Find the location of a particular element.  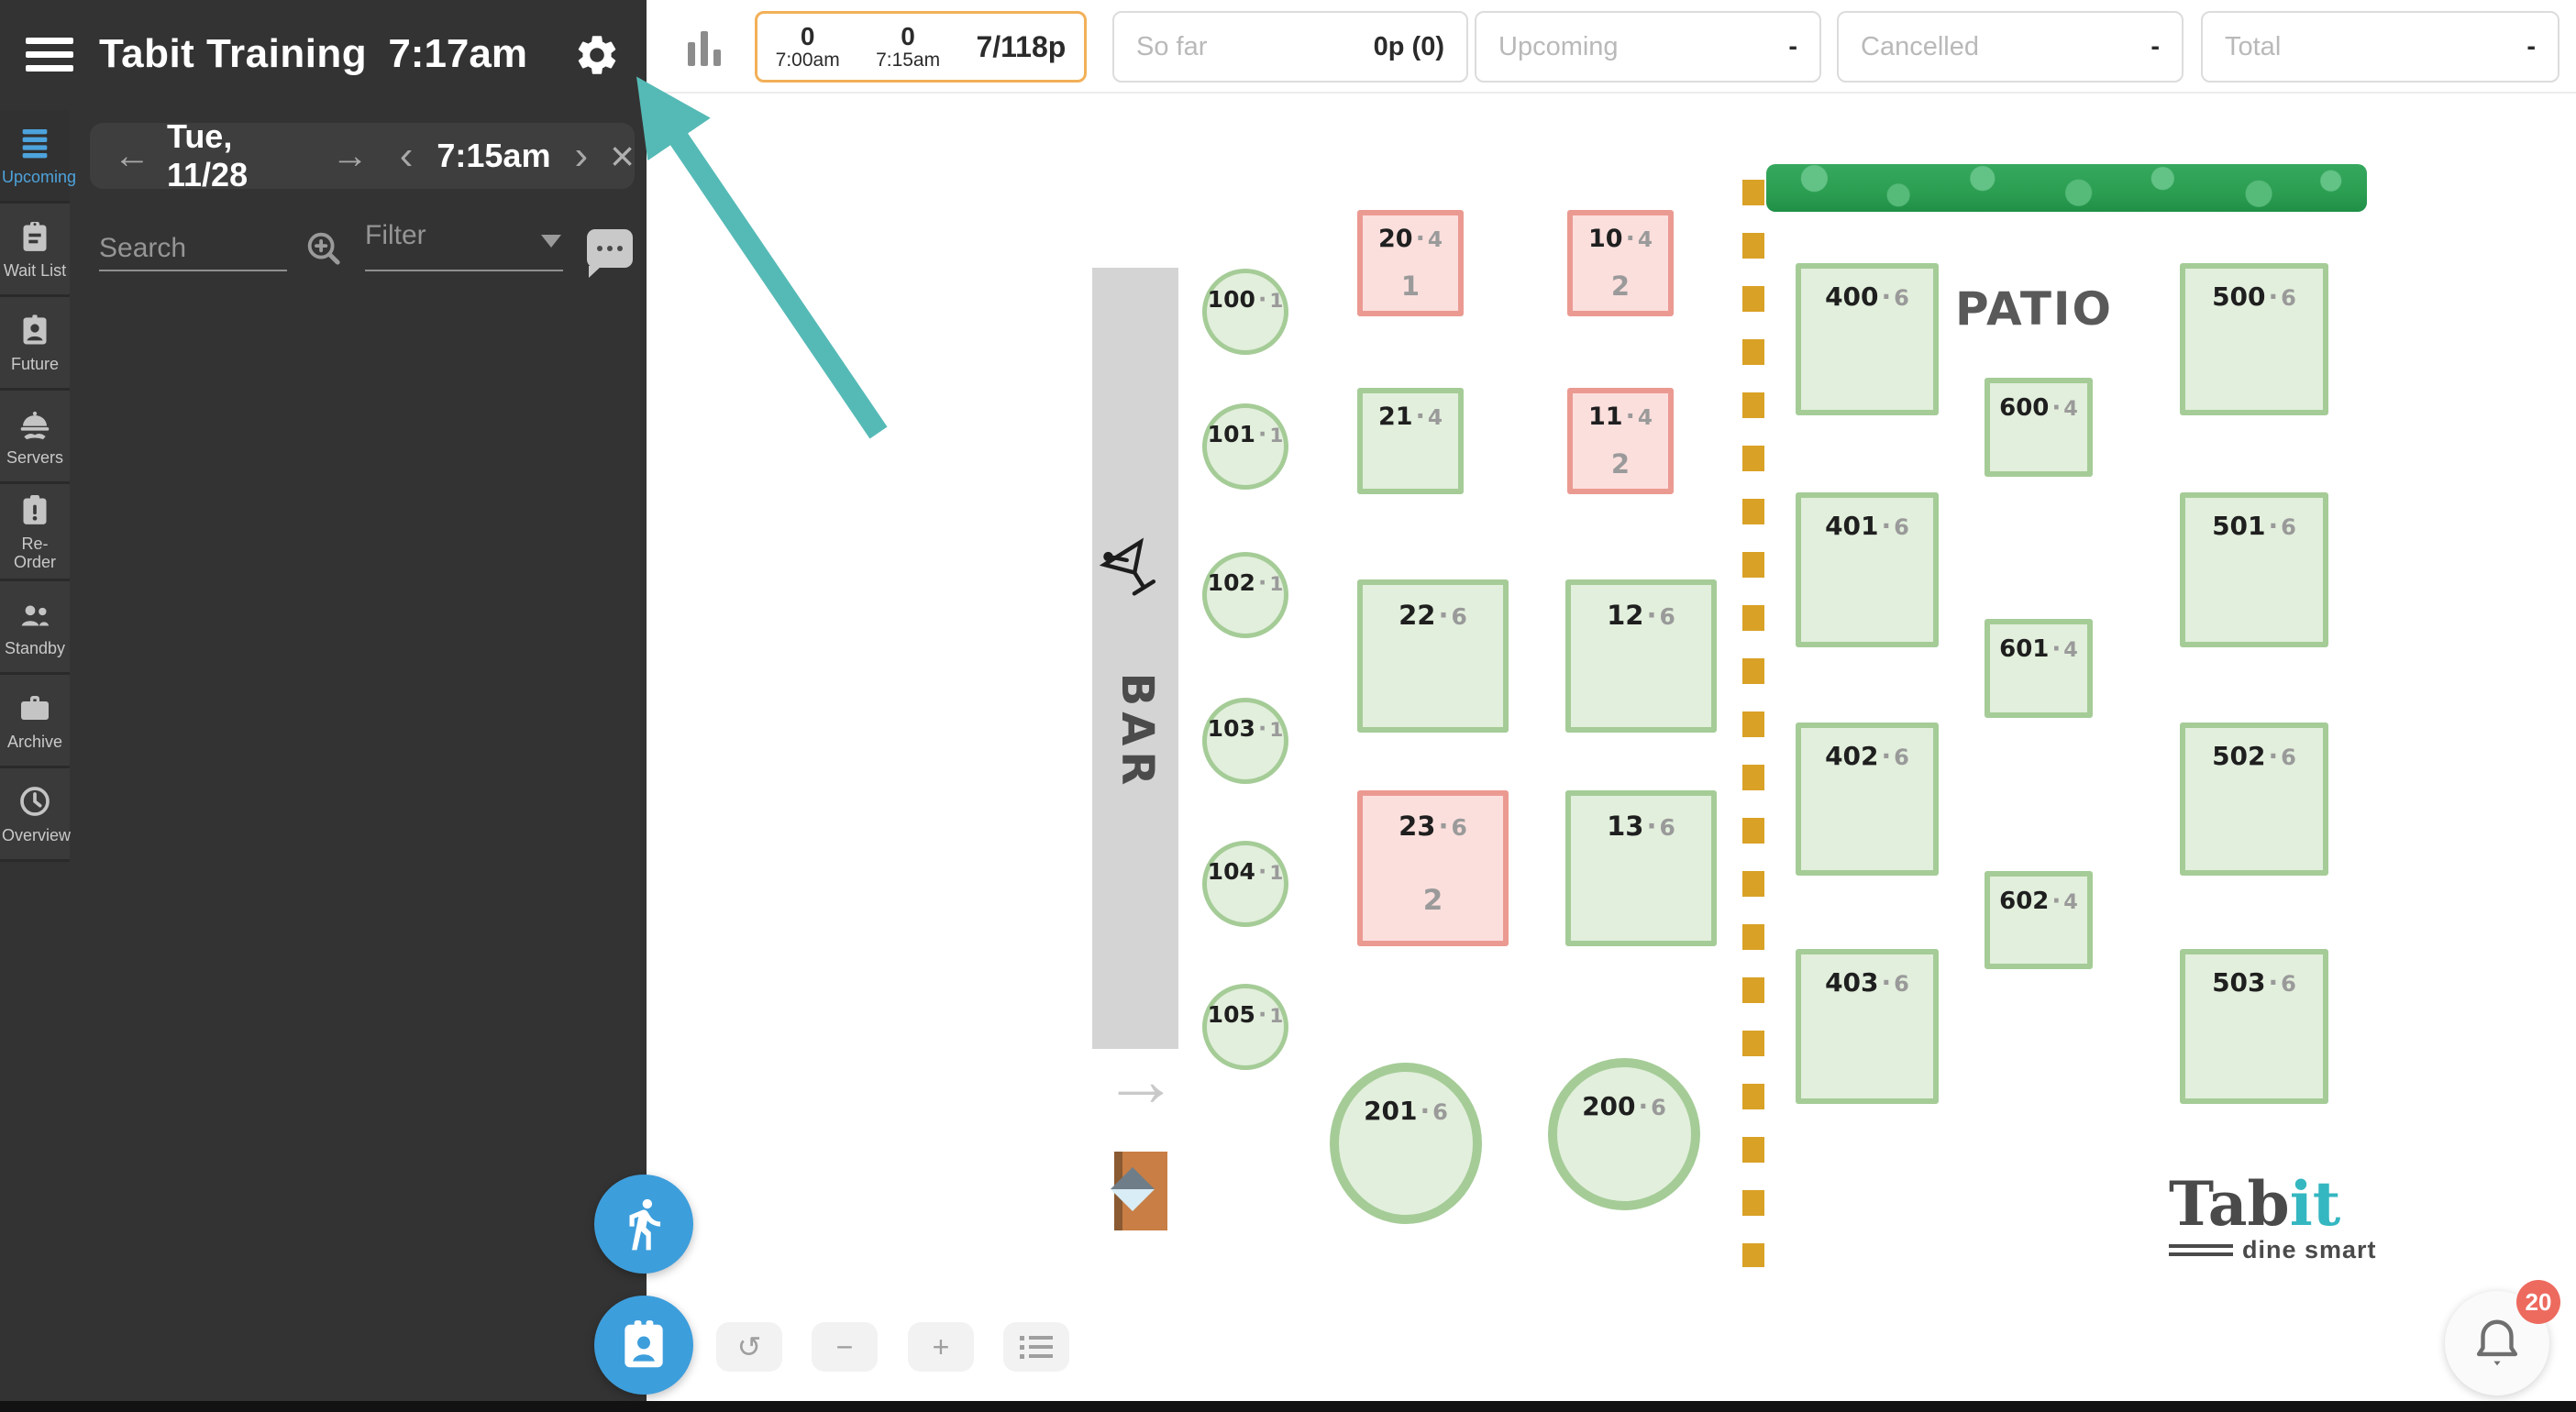

table-100: 100 · 1 is located at coordinates (1245, 312).